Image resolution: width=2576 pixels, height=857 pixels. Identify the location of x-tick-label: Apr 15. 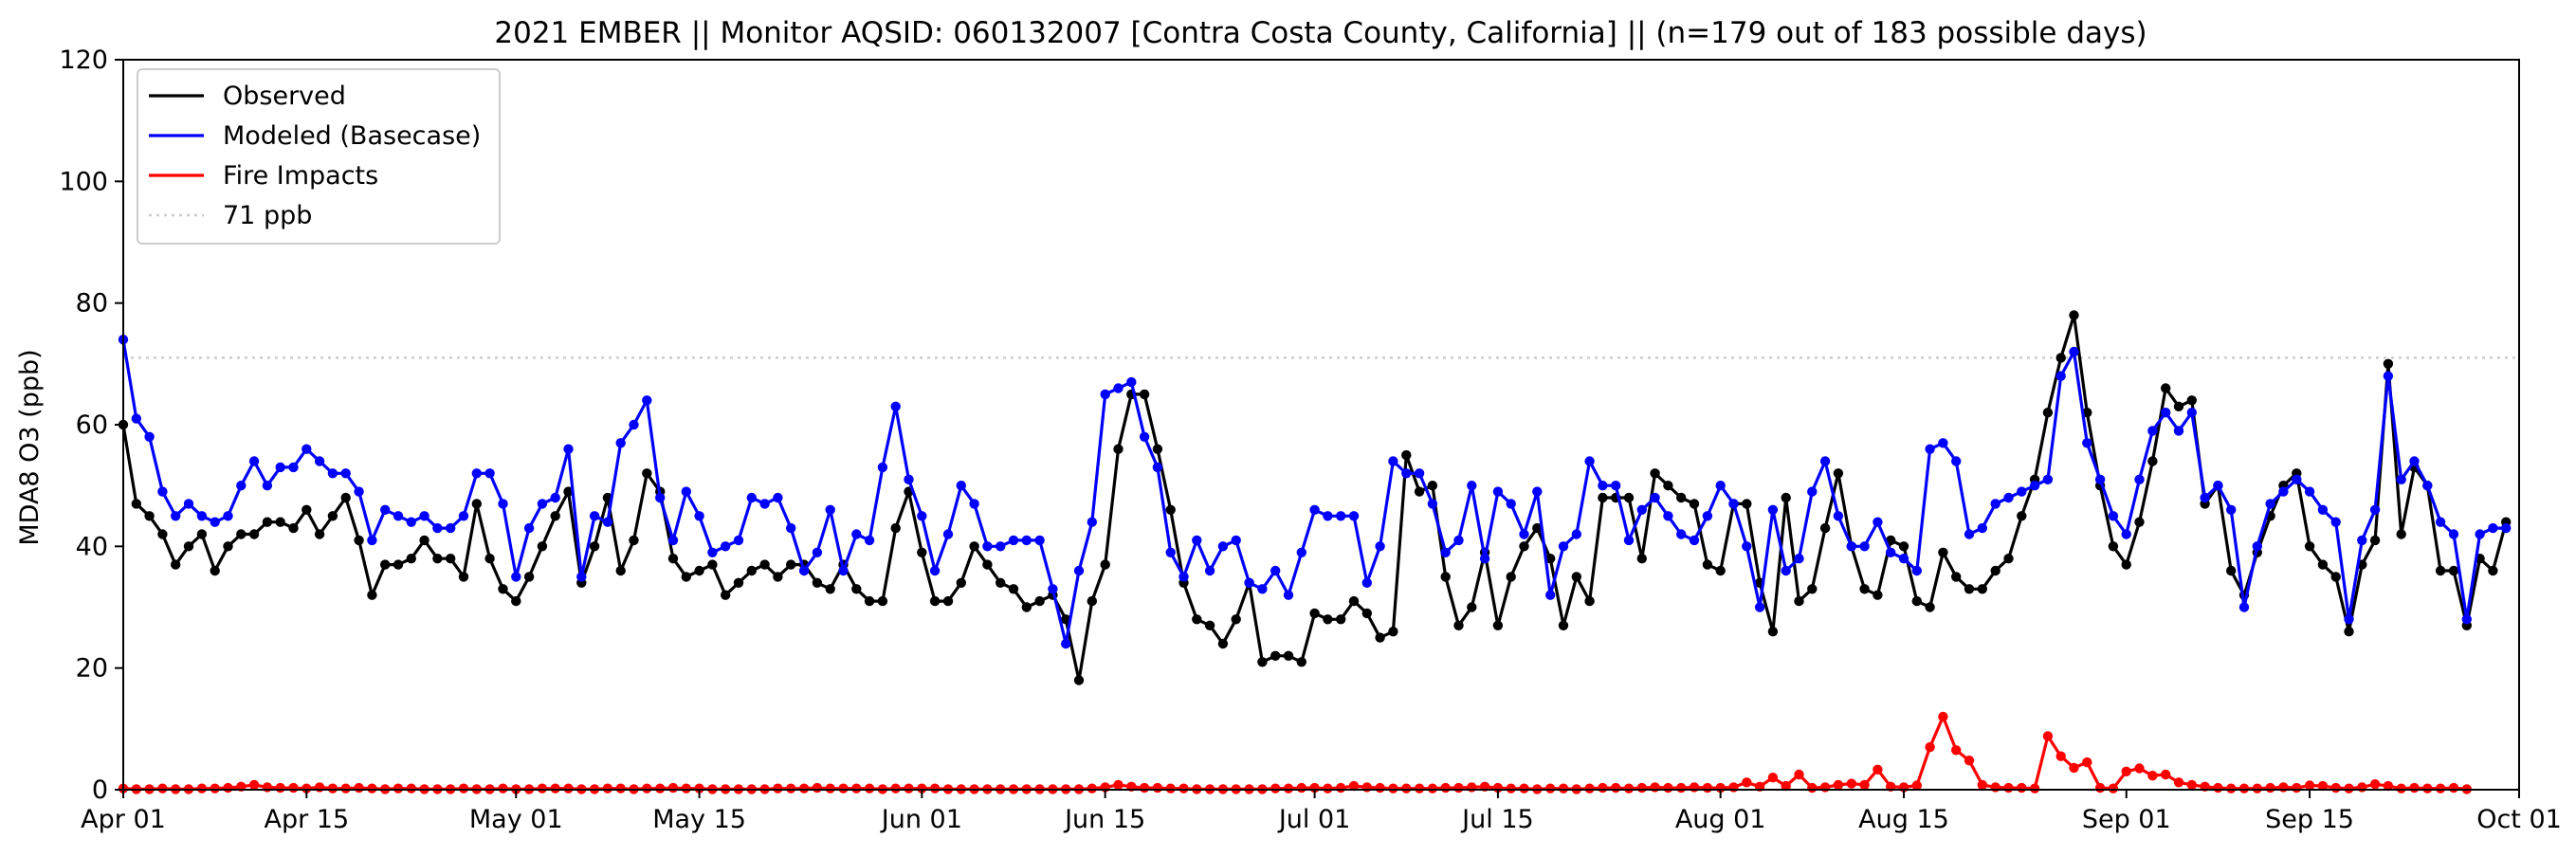
(306, 819).